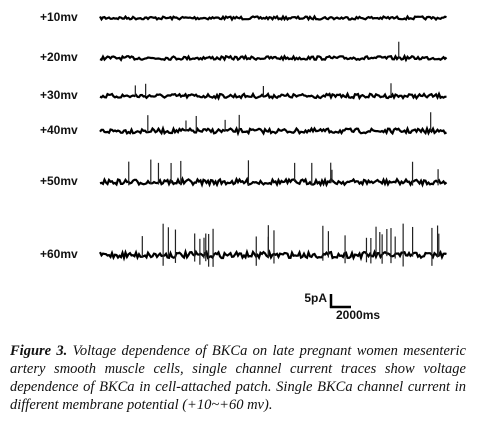 This screenshot has height=441, width=477. I want to click on trace-label: +50mv, so click(59, 181).